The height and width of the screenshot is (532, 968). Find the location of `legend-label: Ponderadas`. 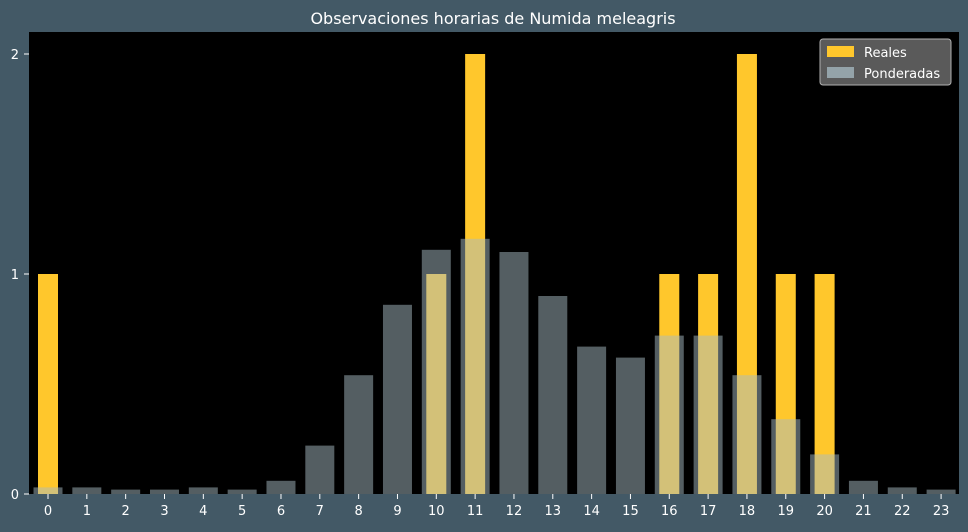

legend-label: Ponderadas is located at coordinates (902, 74).